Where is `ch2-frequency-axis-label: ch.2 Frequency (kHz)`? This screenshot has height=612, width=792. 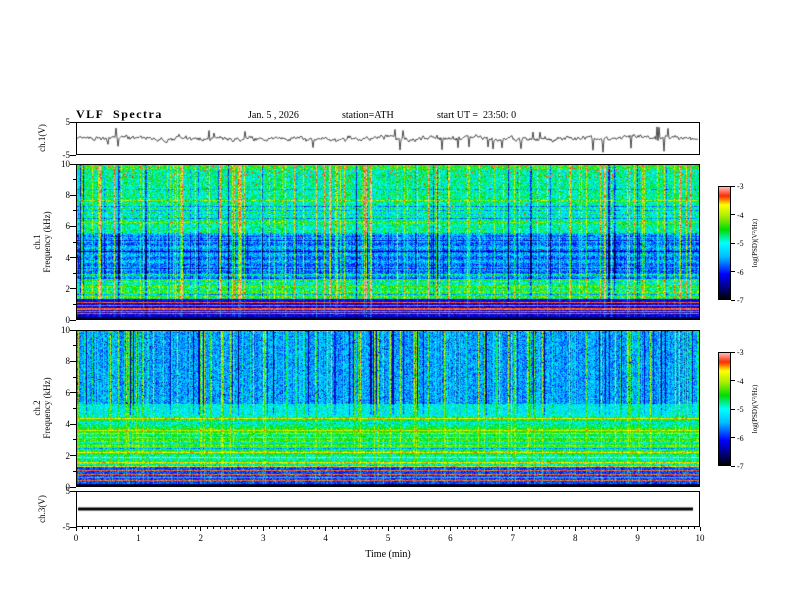 ch2-frequency-axis-label: ch.2 Frequency (kHz) is located at coordinates (42, 407).